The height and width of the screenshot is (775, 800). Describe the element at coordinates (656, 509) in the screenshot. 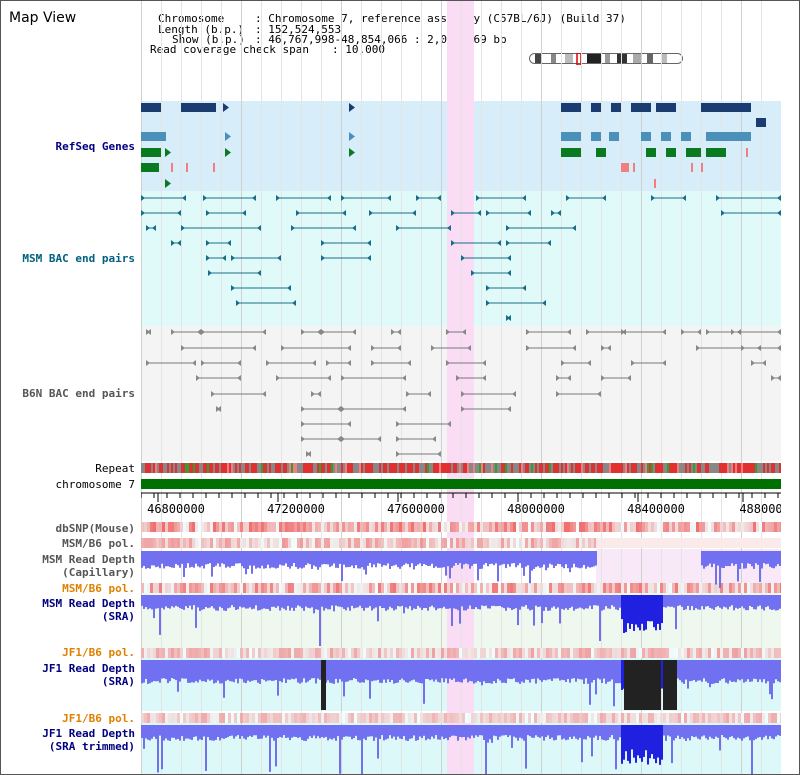

I see `axis-tick-label: 48400000` at that location.